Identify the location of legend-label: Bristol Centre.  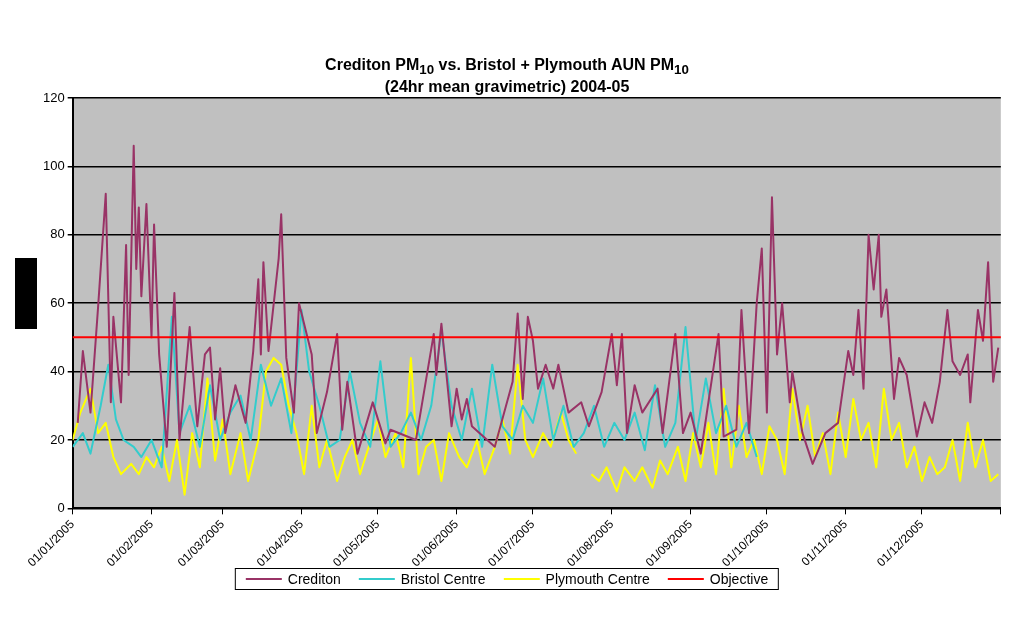
(443, 579).